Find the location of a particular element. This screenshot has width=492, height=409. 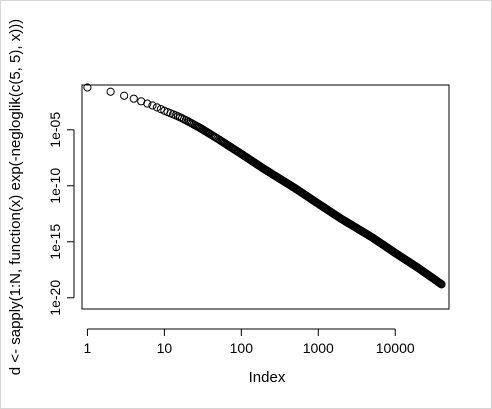

x-tick-label: 1000 is located at coordinates (318, 348).